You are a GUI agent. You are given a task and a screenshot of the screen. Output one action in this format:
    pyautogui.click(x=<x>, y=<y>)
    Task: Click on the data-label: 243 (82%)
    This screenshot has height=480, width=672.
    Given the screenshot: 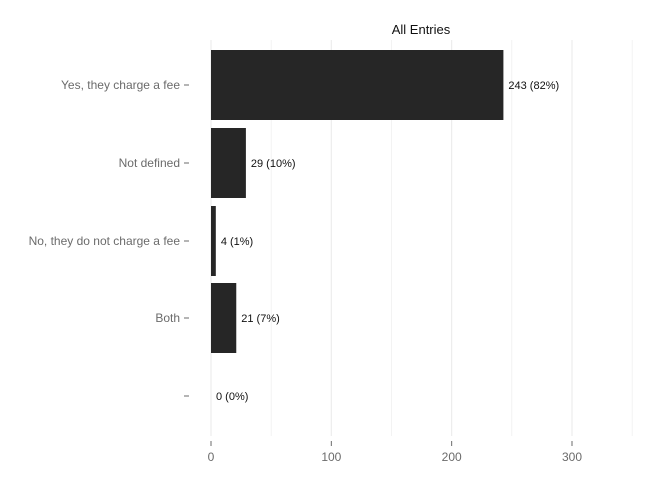 What is the action you would take?
    pyautogui.click(x=533, y=86)
    